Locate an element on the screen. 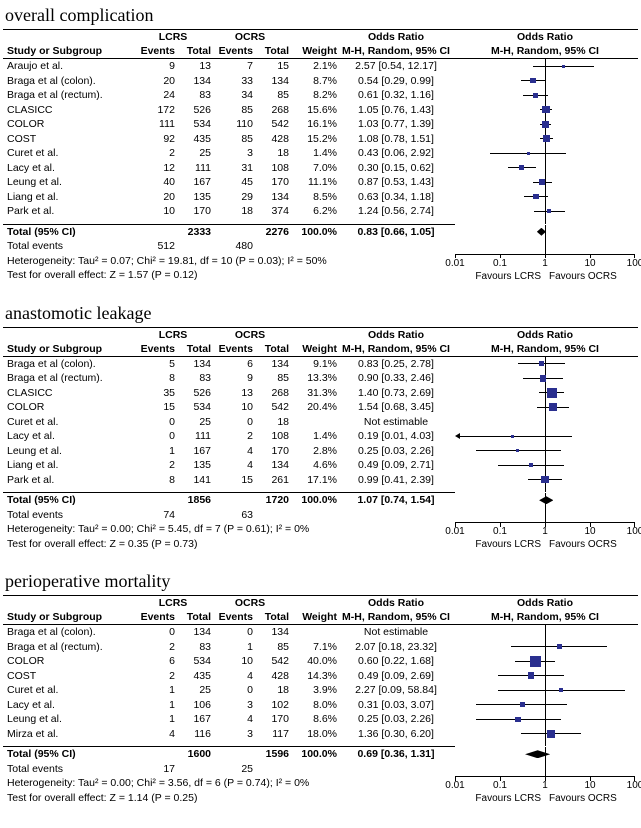  or-ci-text: 2.57 [0.54, 12.17] is located at coordinates (396, 66).